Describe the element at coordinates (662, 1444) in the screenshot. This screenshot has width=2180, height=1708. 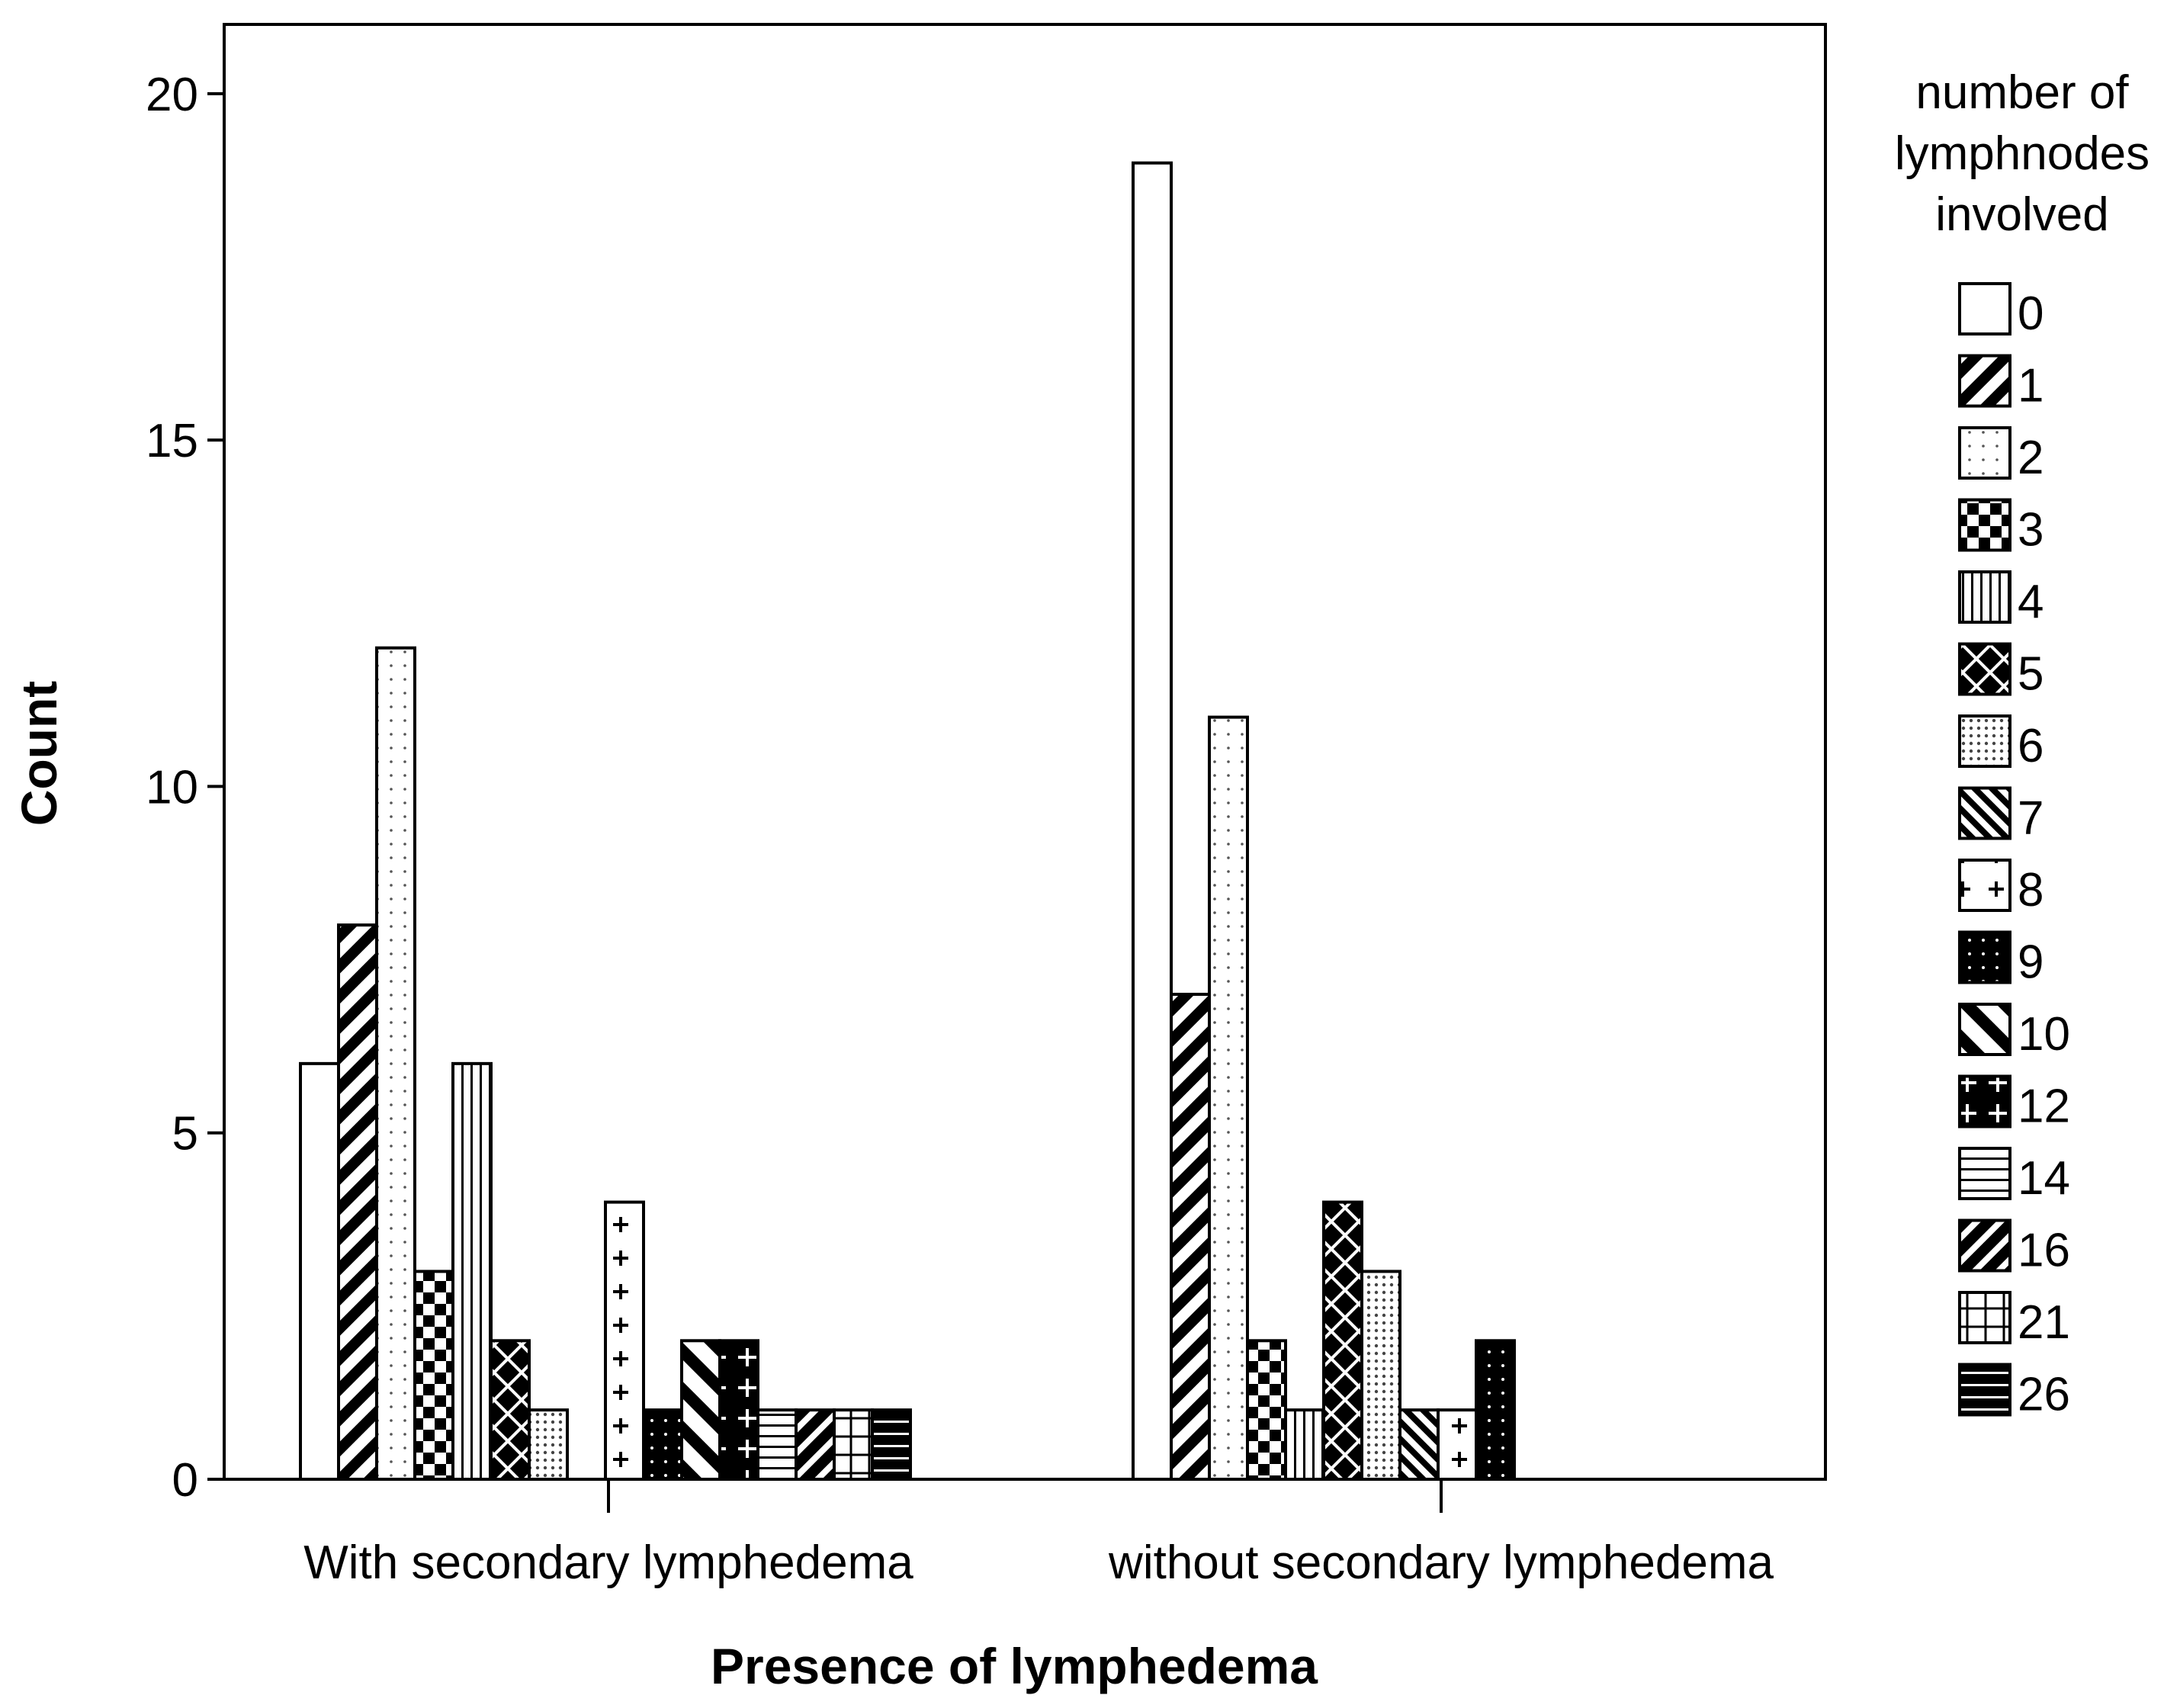
I see `bar-9-with` at that location.